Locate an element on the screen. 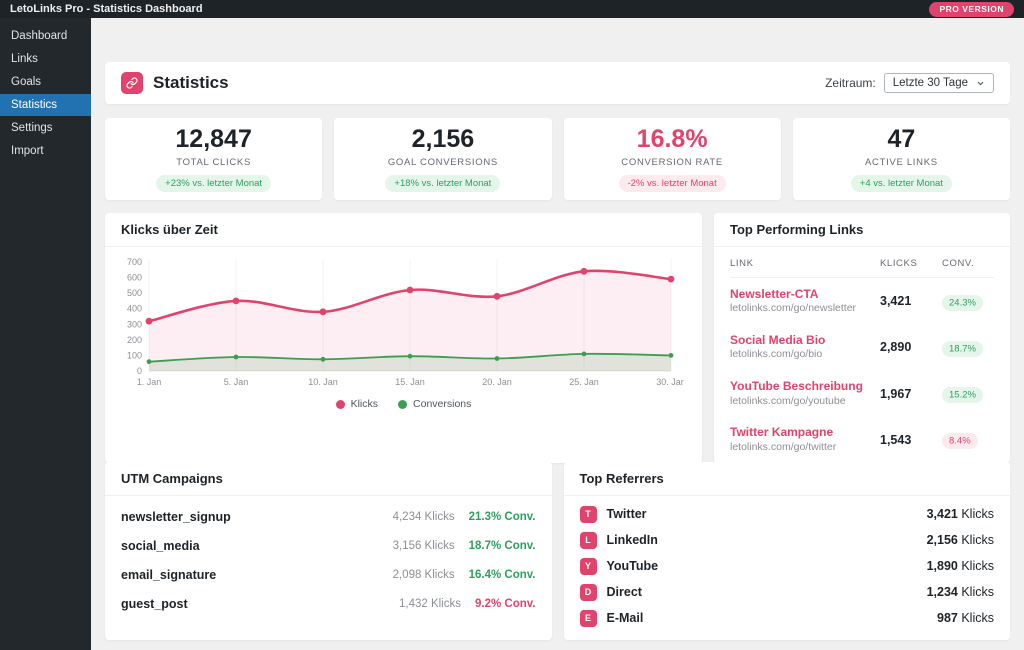  stat-trend-badge: +23% vs. letzter Monat is located at coordinates (214, 184).